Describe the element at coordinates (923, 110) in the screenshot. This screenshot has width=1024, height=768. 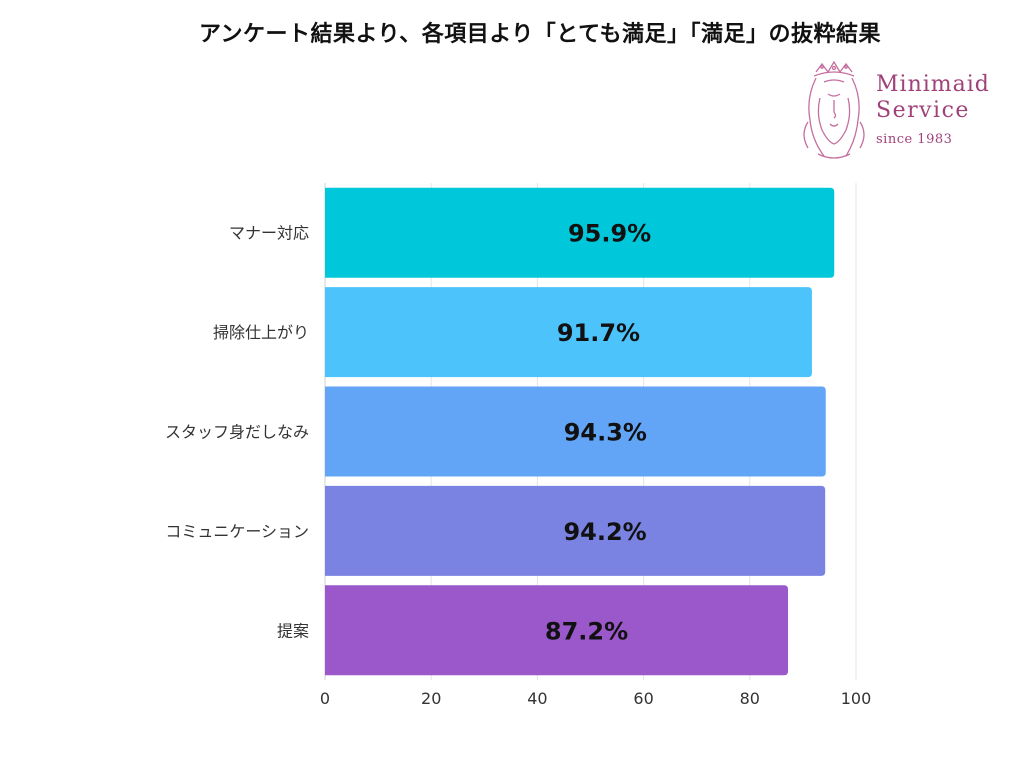
I see `logo-text-line2: Service` at that location.